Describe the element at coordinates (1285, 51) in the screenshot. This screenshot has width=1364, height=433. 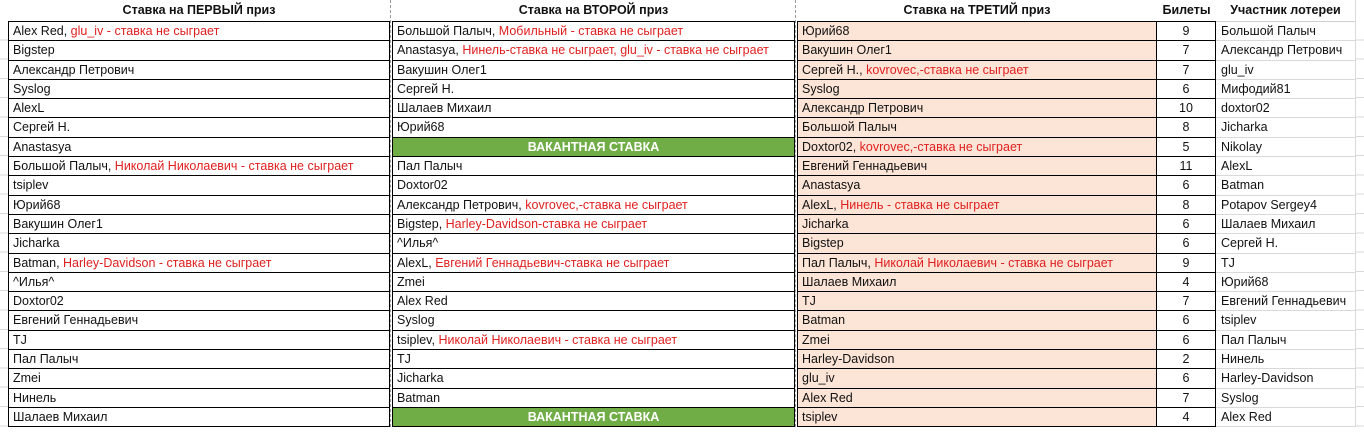
I see `participant-cell: Александр Петрович` at that location.